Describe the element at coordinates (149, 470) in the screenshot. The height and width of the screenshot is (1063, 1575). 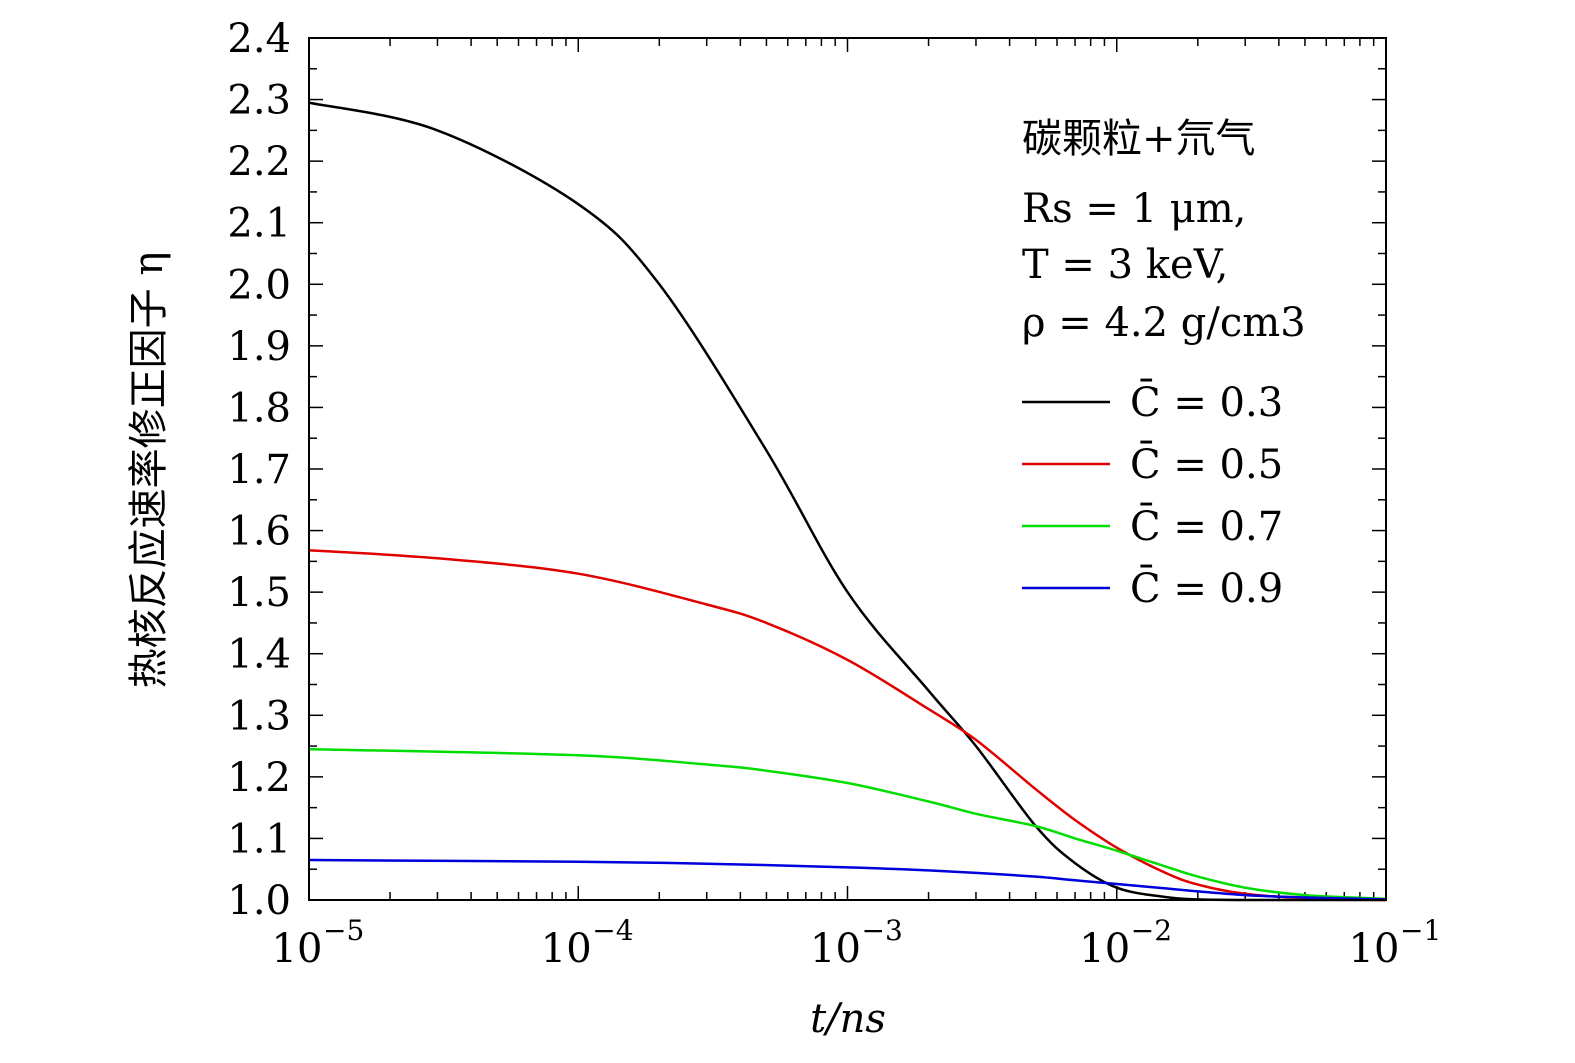
I see `y-axis-label: 热核反应速率修正因子 η` at that location.